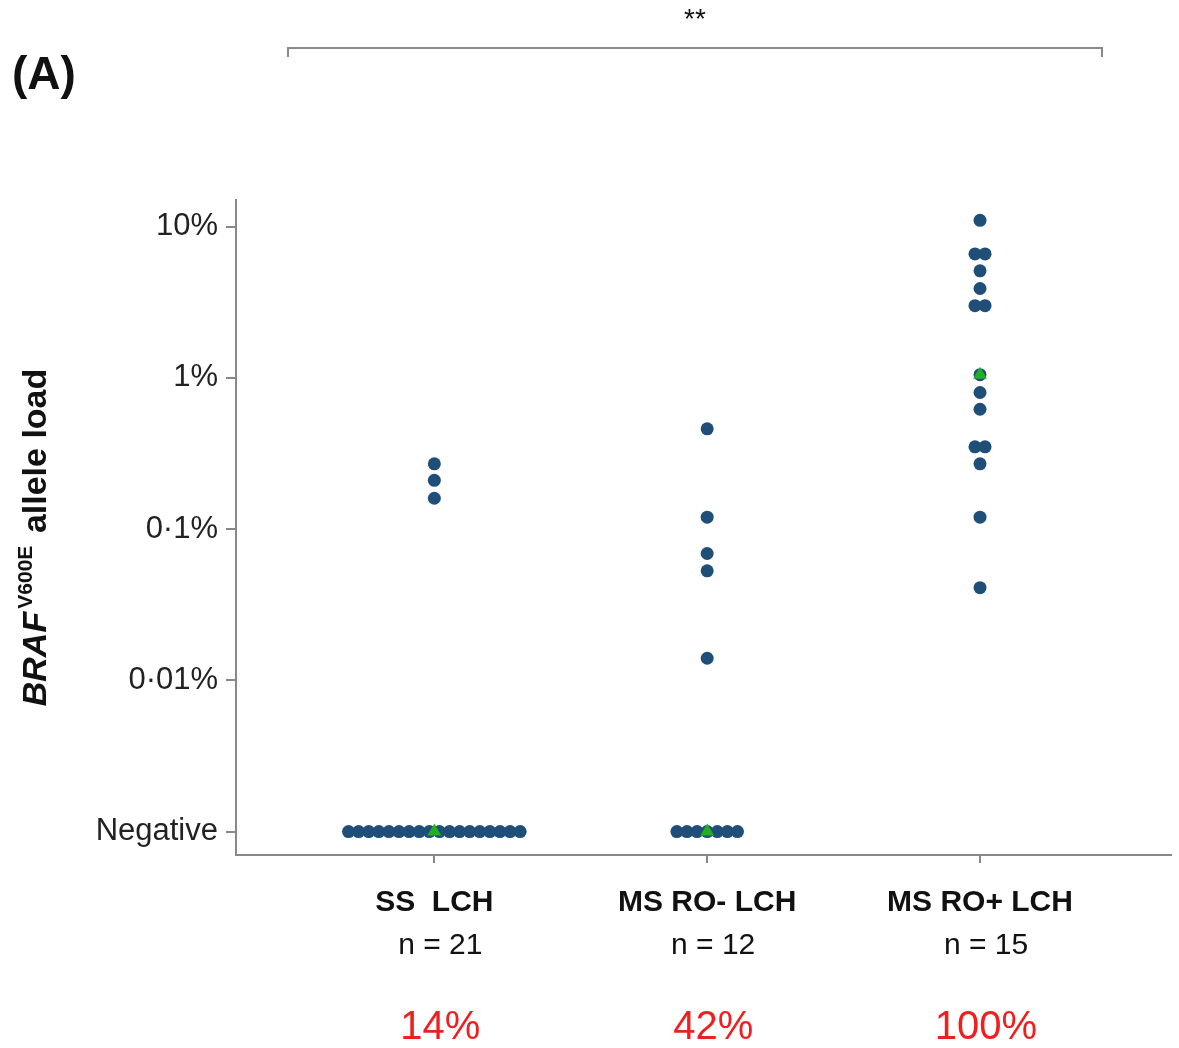 Image resolution: width=1179 pixels, height=1048 pixels. Describe the element at coordinates (713, 944) in the screenshot. I see `text: n = 12` at that location.